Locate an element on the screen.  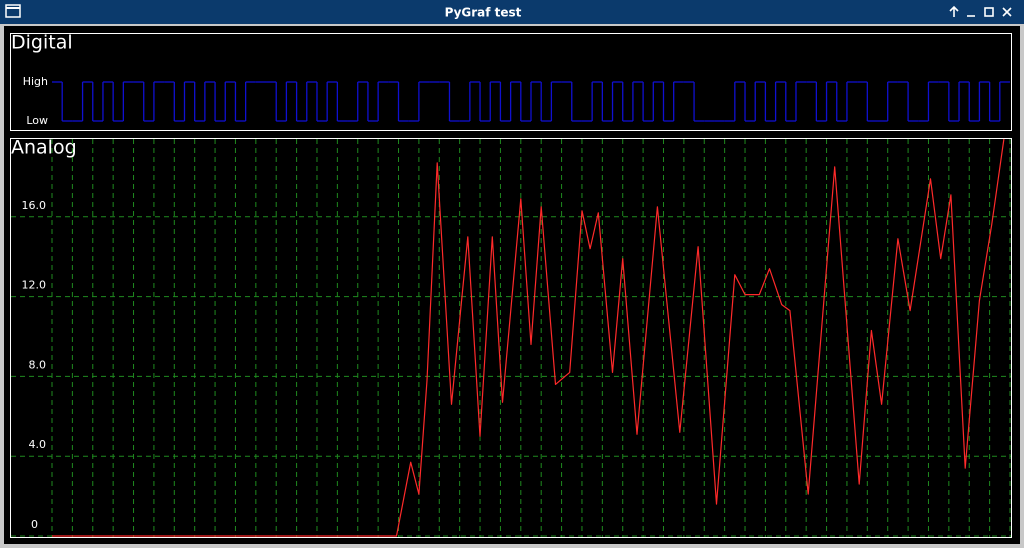
maximize-button is located at coordinates (989, 12).